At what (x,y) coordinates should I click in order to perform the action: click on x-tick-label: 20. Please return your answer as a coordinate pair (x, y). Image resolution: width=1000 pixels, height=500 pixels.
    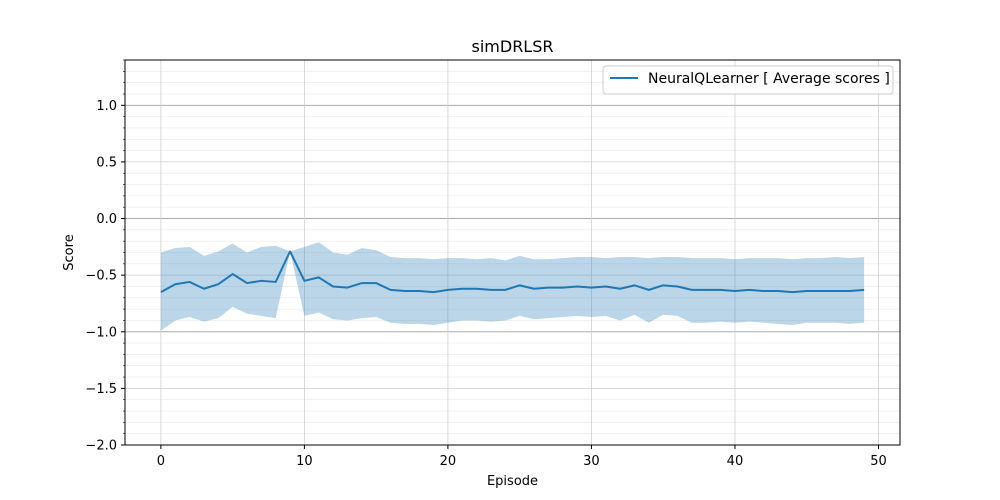
    Looking at the image, I should click on (448, 461).